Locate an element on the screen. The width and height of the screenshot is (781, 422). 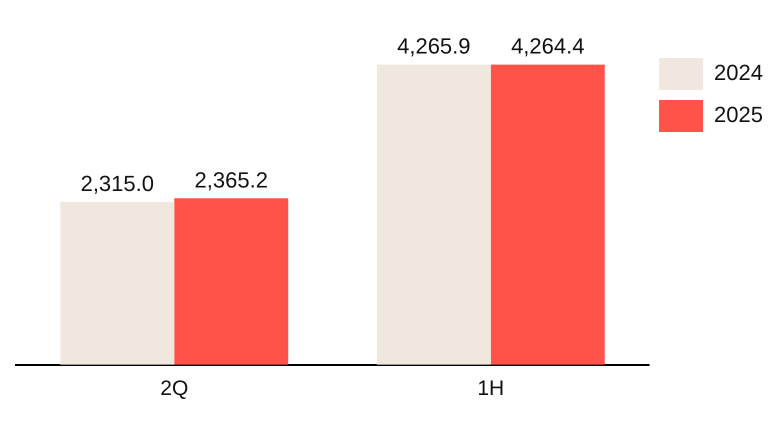
data-label: 2,315.0 is located at coordinates (117, 183).